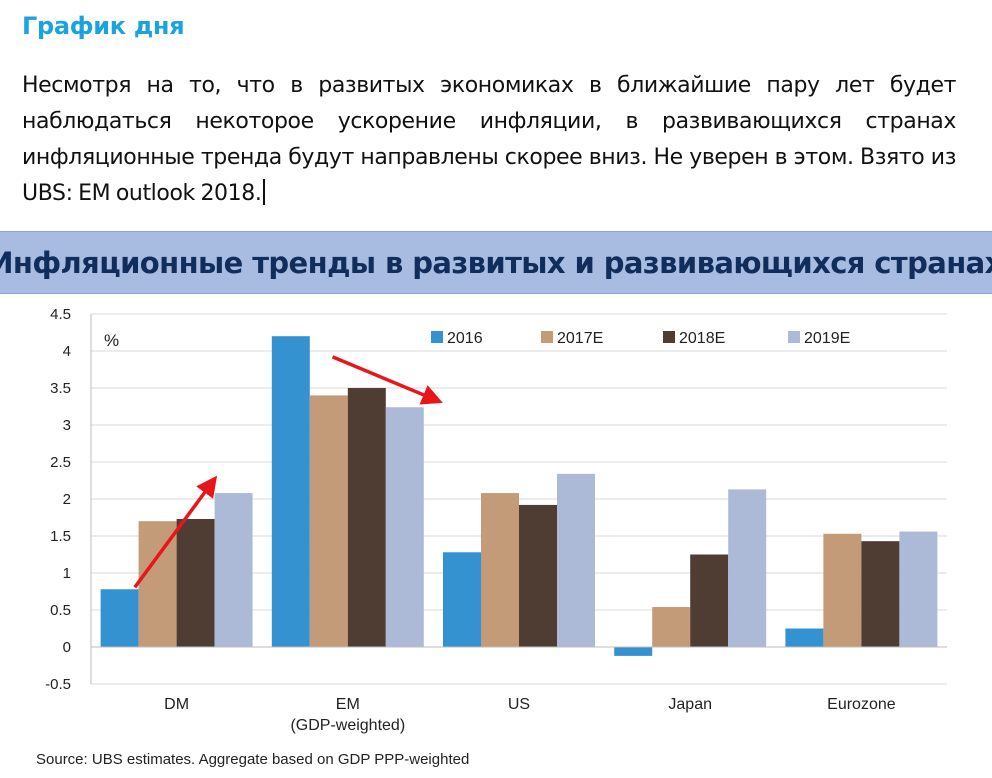 This screenshot has height=778, width=992. What do you see at coordinates (348, 704) in the screenshot?
I see `x-category-label: EM` at bounding box center [348, 704].